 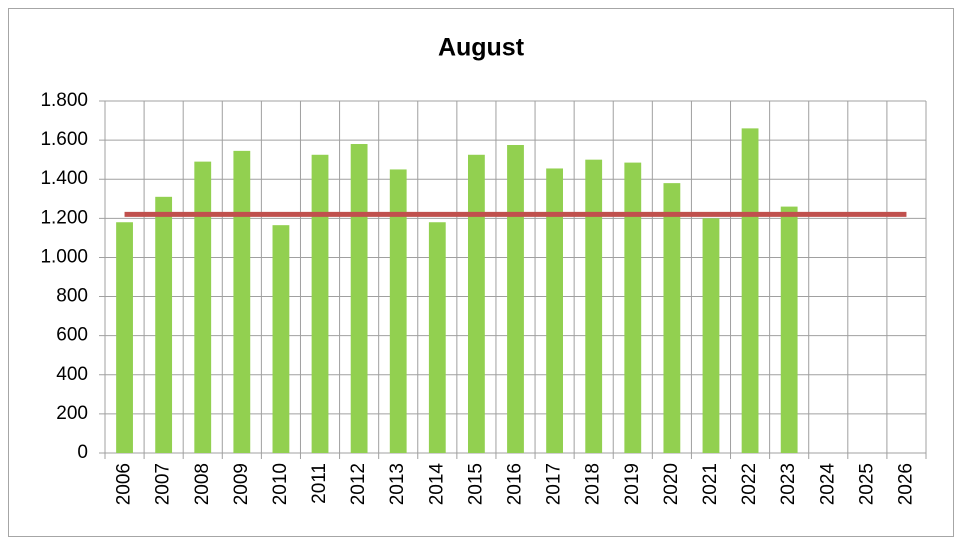 What do you see at coordinates (866, 484) in the screenshot?
I see `x-tick-label: 2025` at bounding box center [866, 484].